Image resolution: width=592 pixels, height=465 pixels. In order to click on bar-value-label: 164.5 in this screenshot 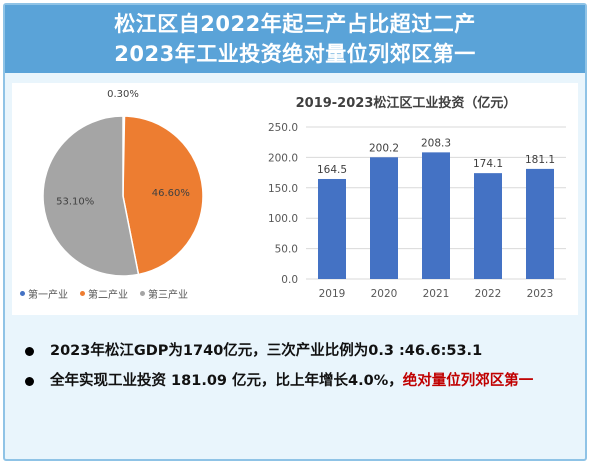, I will do `click(332, 170)`.